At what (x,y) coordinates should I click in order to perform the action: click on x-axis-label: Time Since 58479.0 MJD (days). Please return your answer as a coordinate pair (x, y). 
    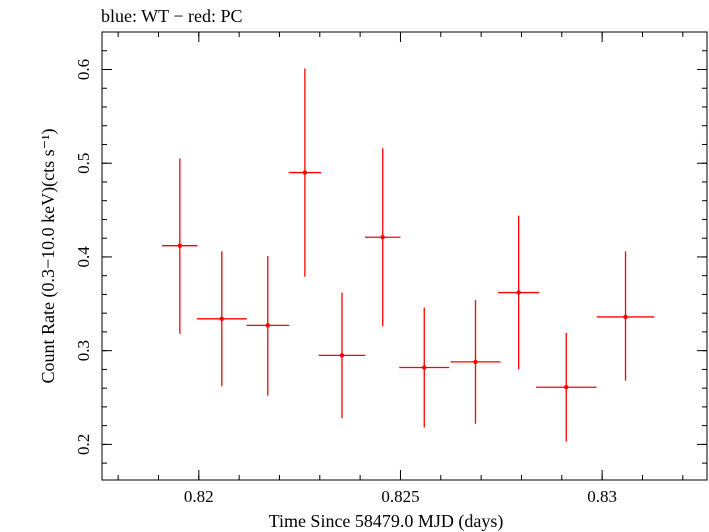
    Looking at the image, I should click on (386, 521).